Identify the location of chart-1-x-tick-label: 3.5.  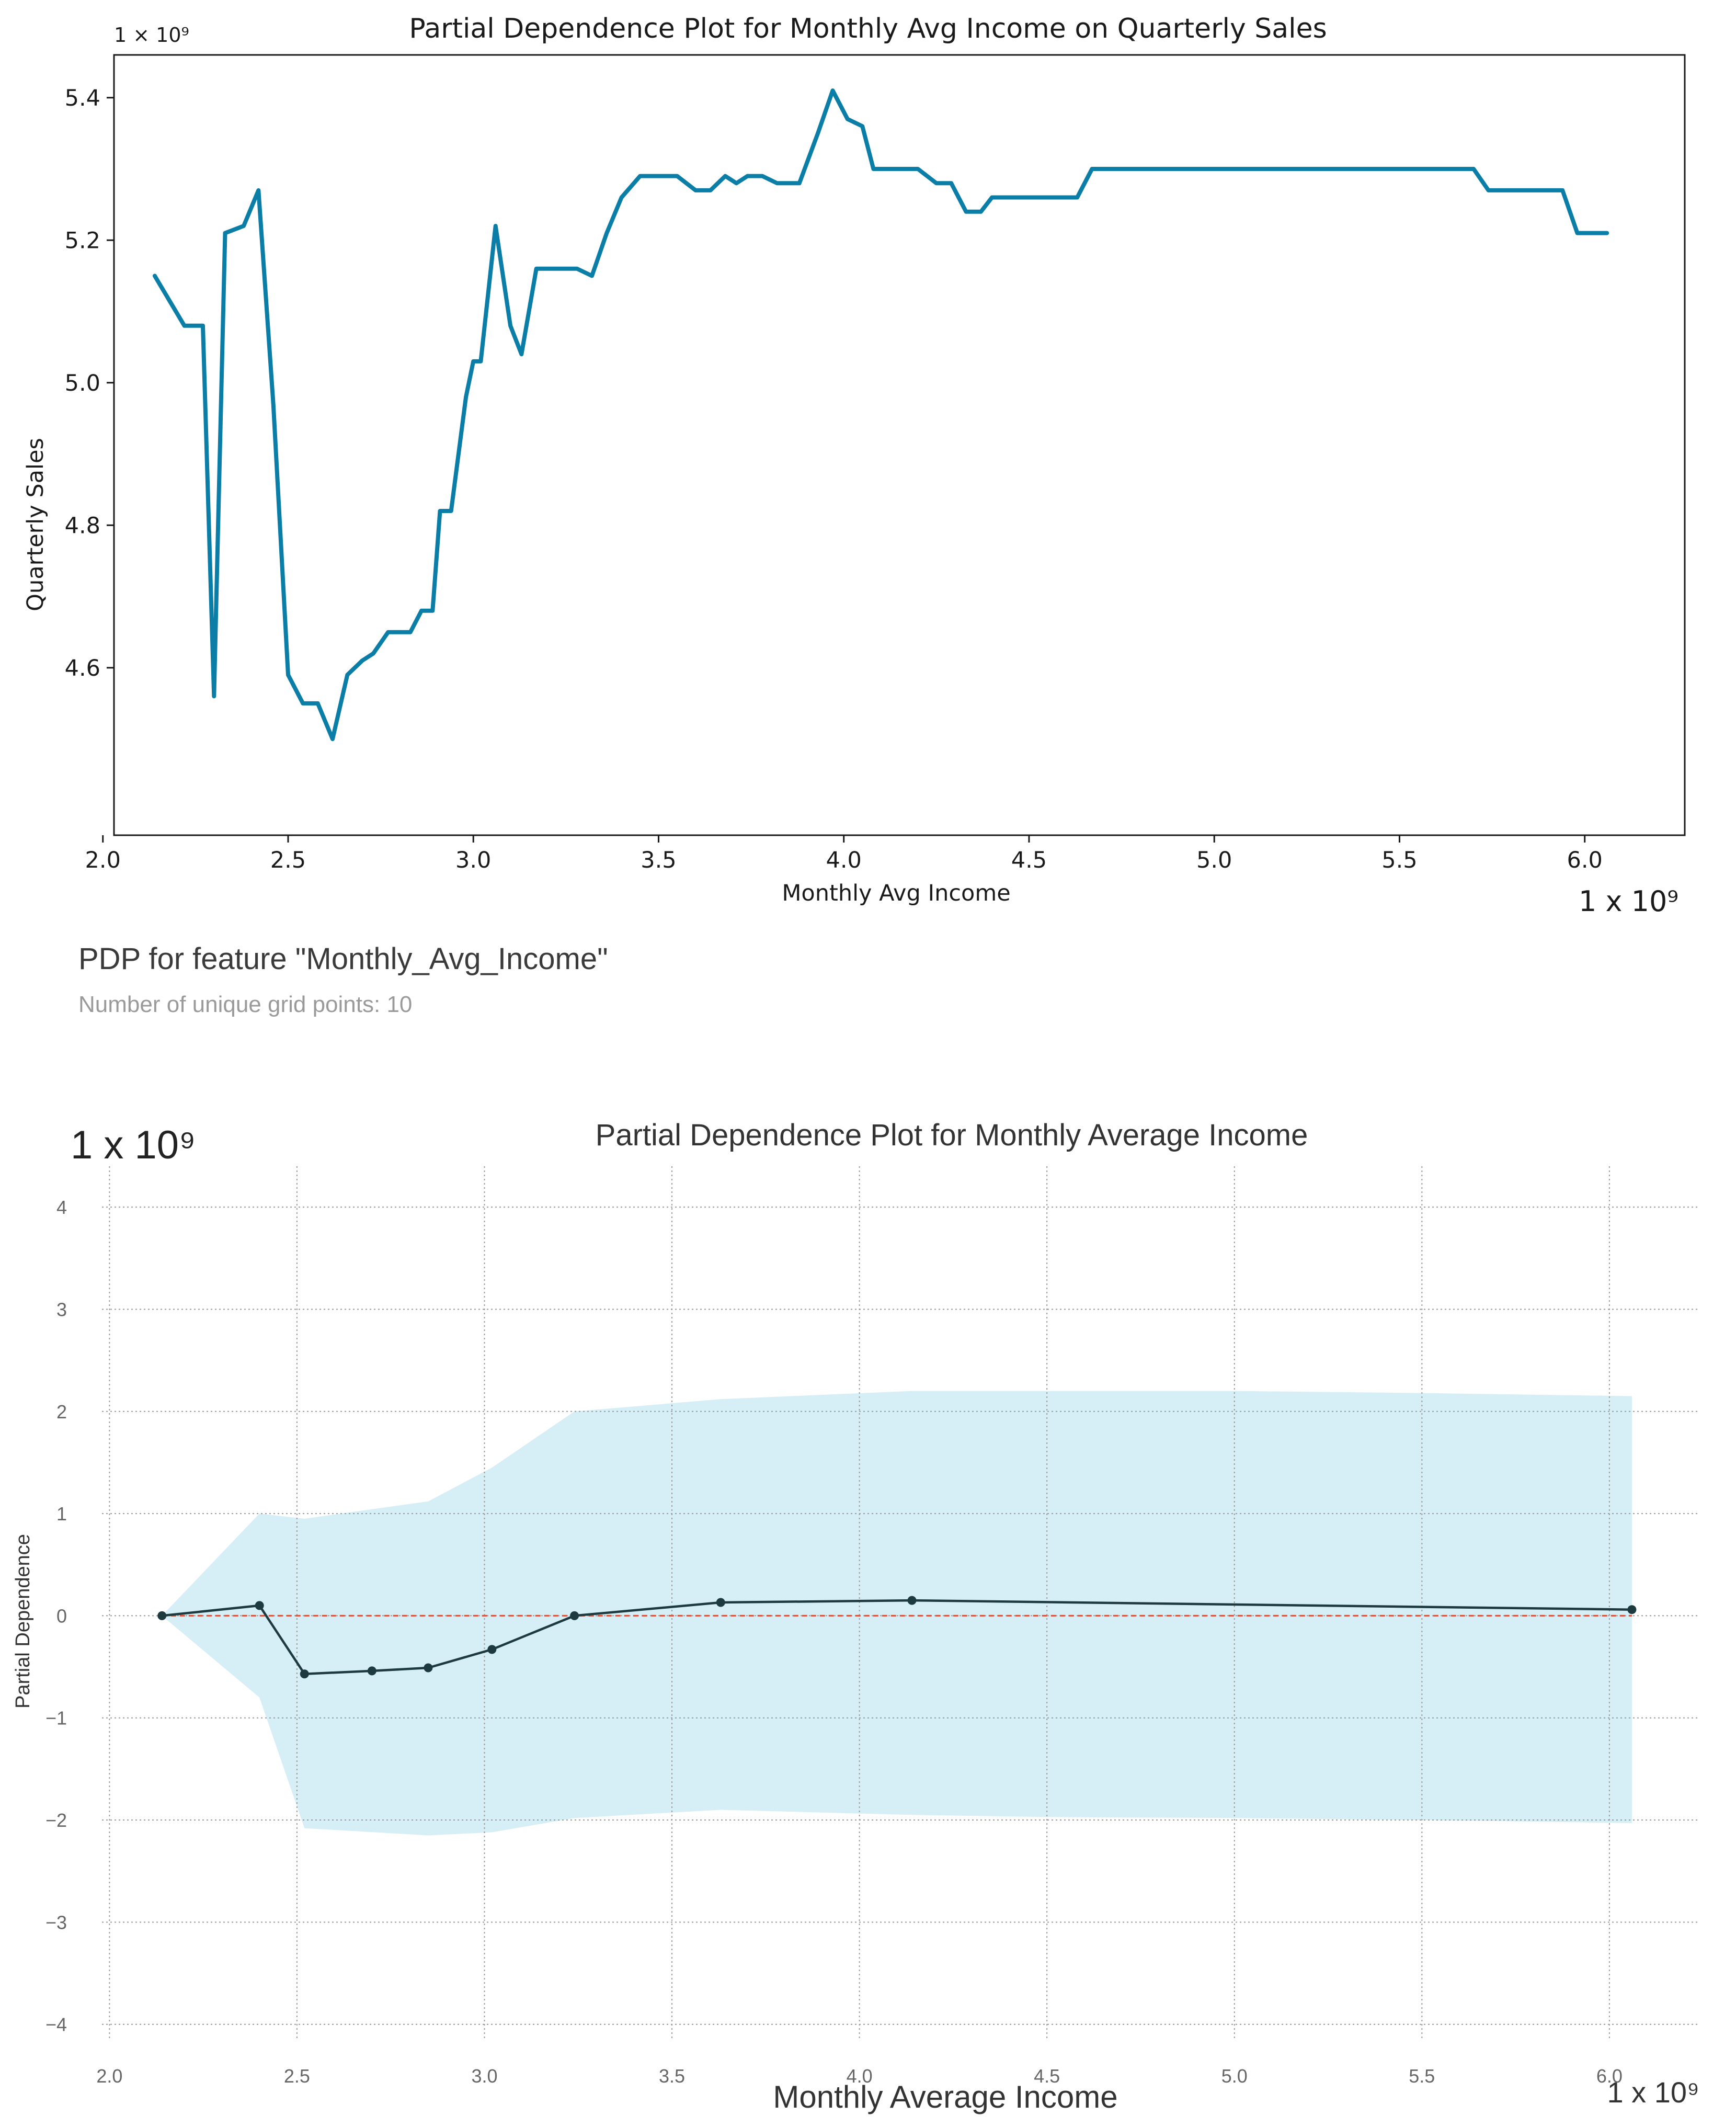
(658, 860).